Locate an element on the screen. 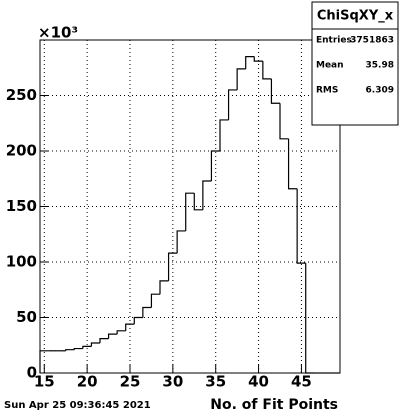  x-tick-label: 45 is located at coordinates (301, 382).